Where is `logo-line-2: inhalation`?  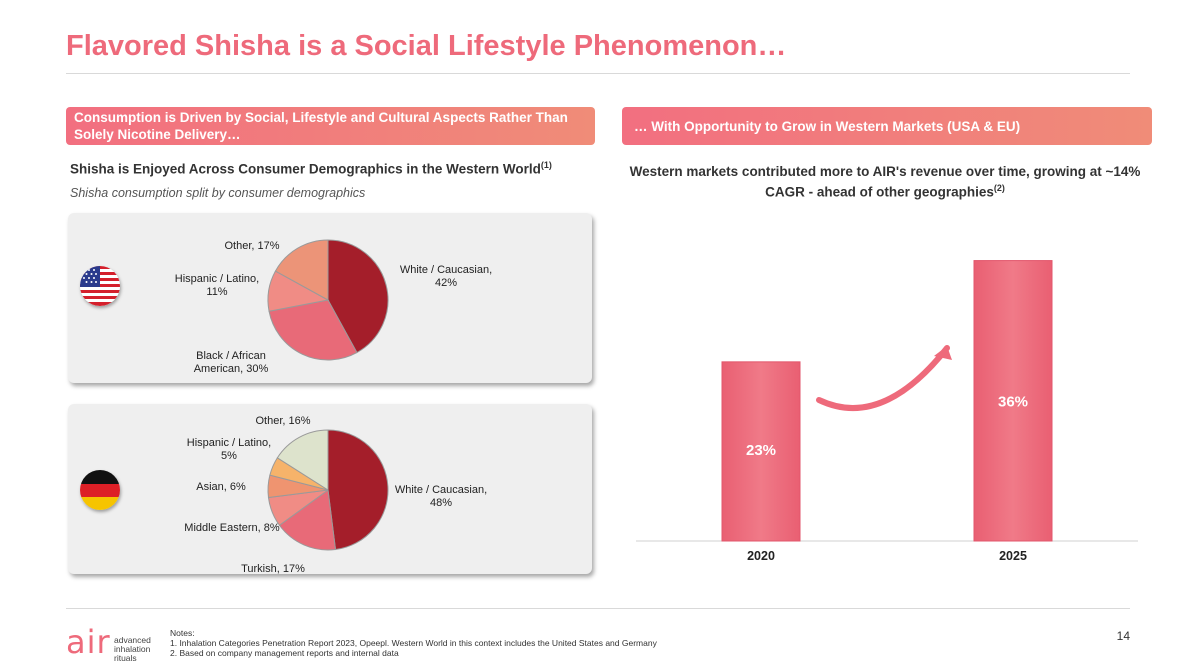
logo-line-2: inhalation is located at coordinates (132, 649).